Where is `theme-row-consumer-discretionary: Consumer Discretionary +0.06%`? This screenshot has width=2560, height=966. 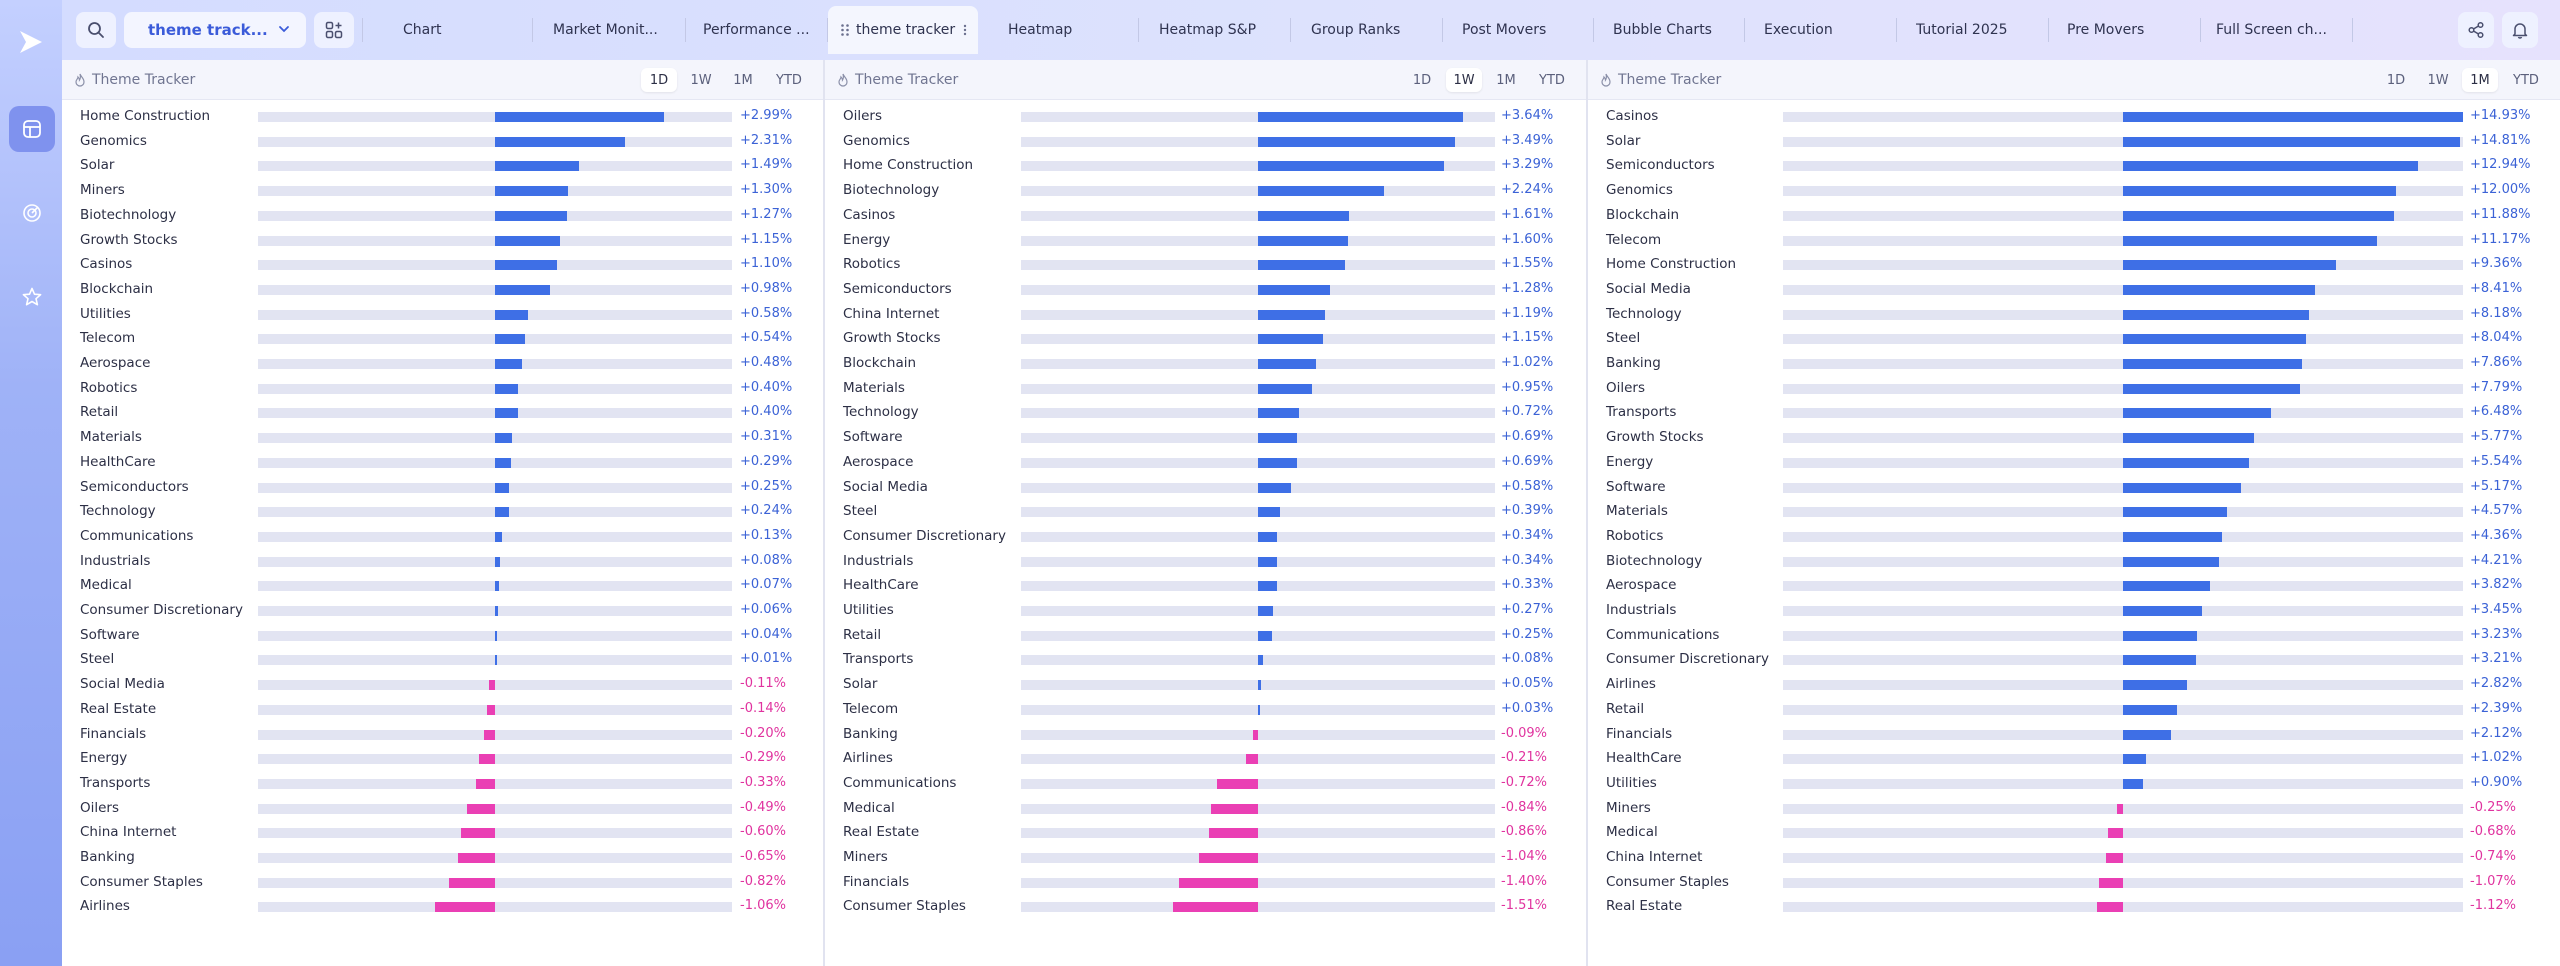
theme-row-consumer-discretionary: Consumer Discretionary +0.06% is located at coordinates (442, 609).